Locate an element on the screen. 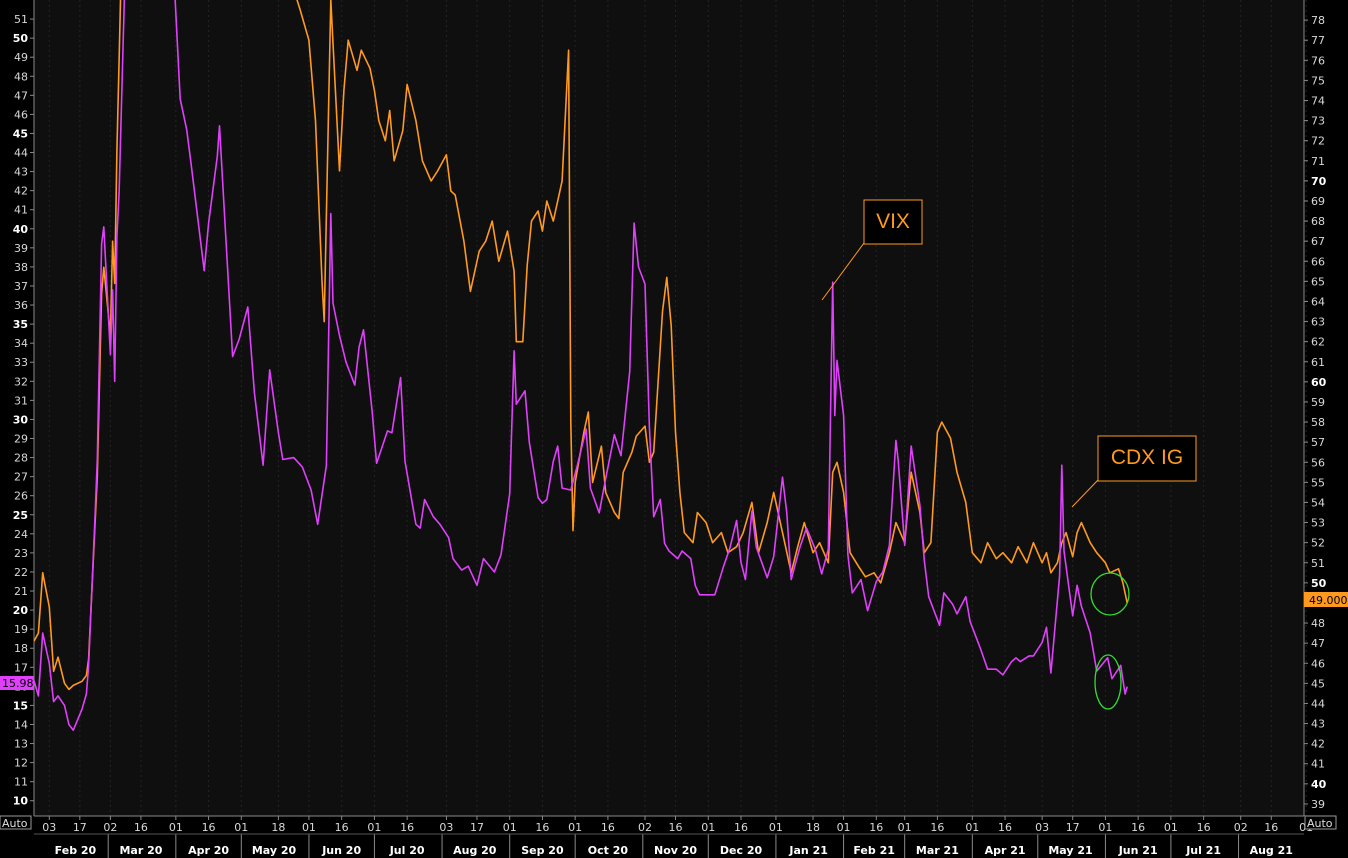  last-value-tag-cdx-ig: 49.000 is located at coordinates (1326, 599).